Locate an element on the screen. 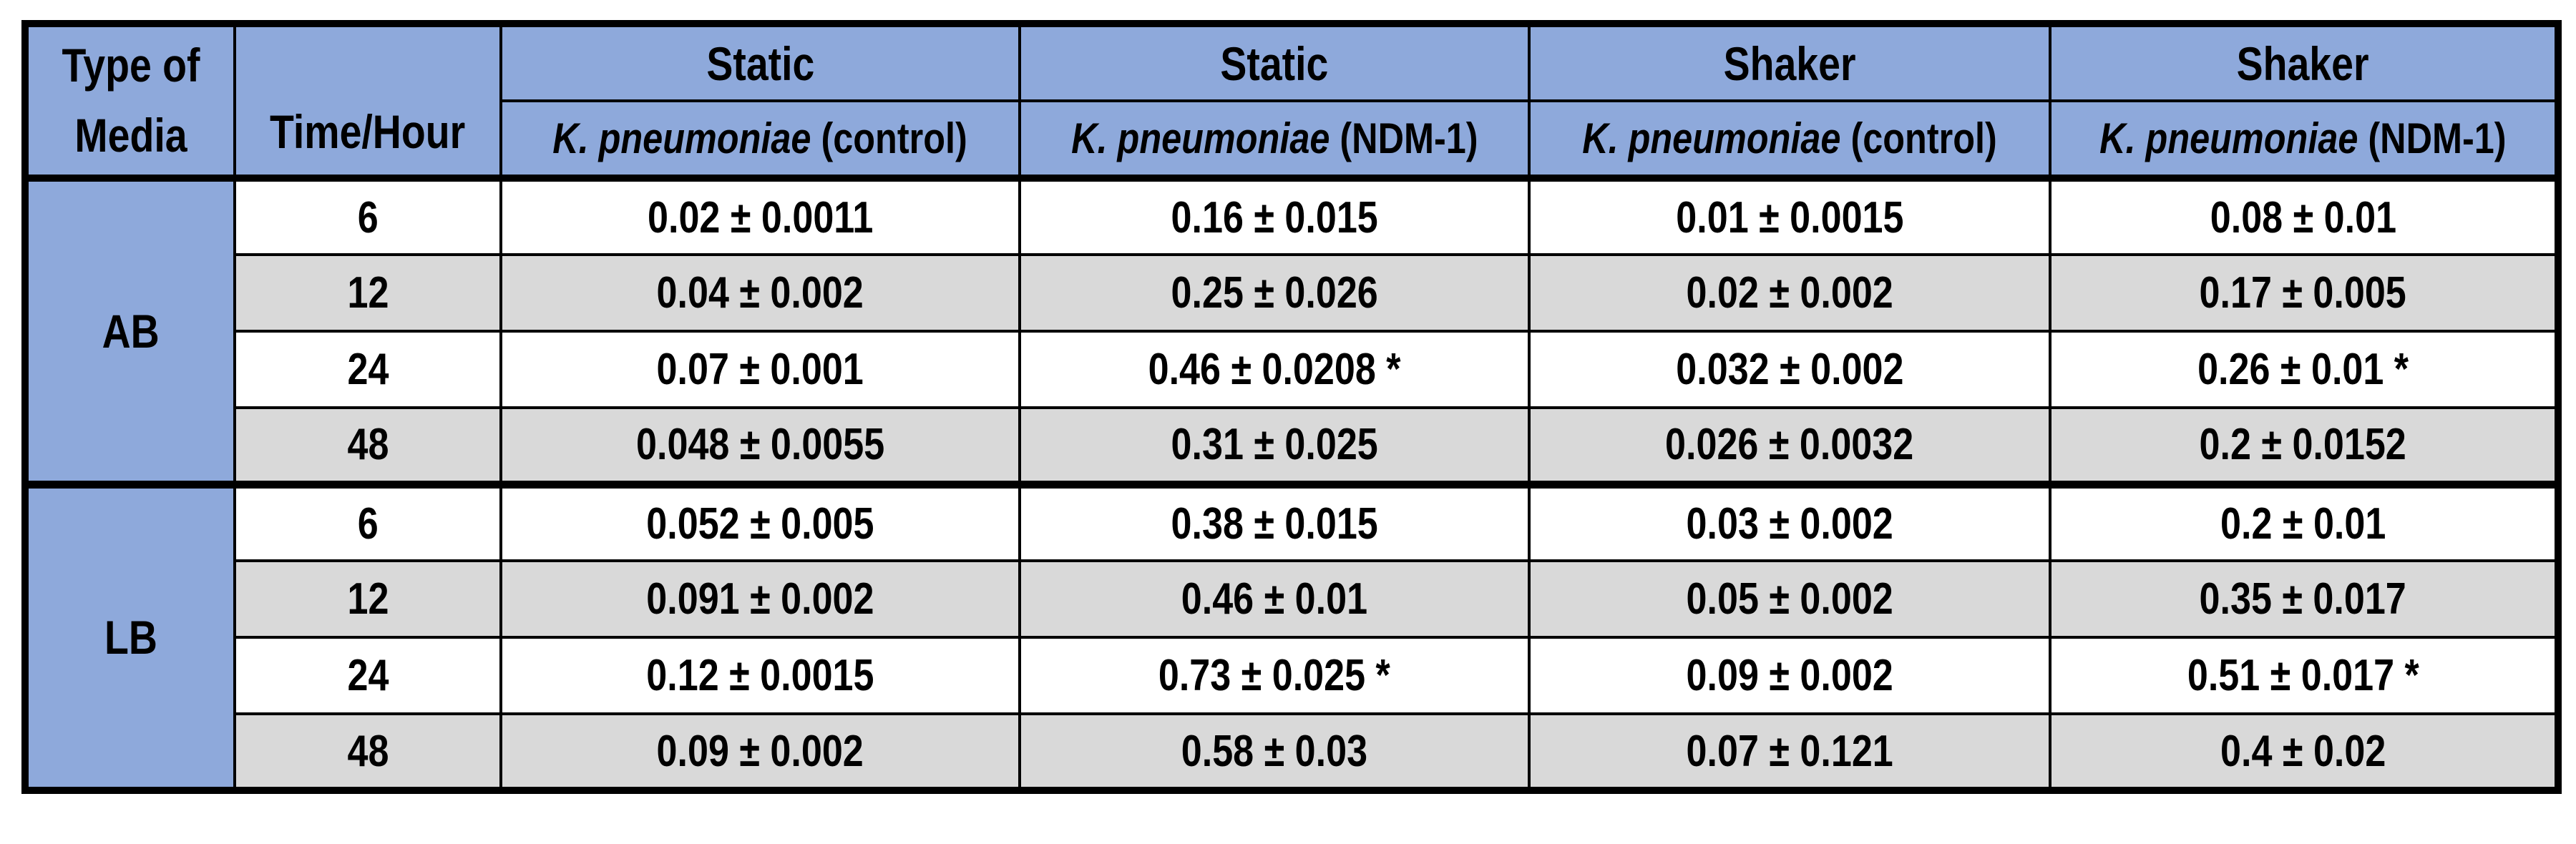 The width and height of the screenshot is (2576, 844). time-cell: 6 is located at coordinates (367, 521).